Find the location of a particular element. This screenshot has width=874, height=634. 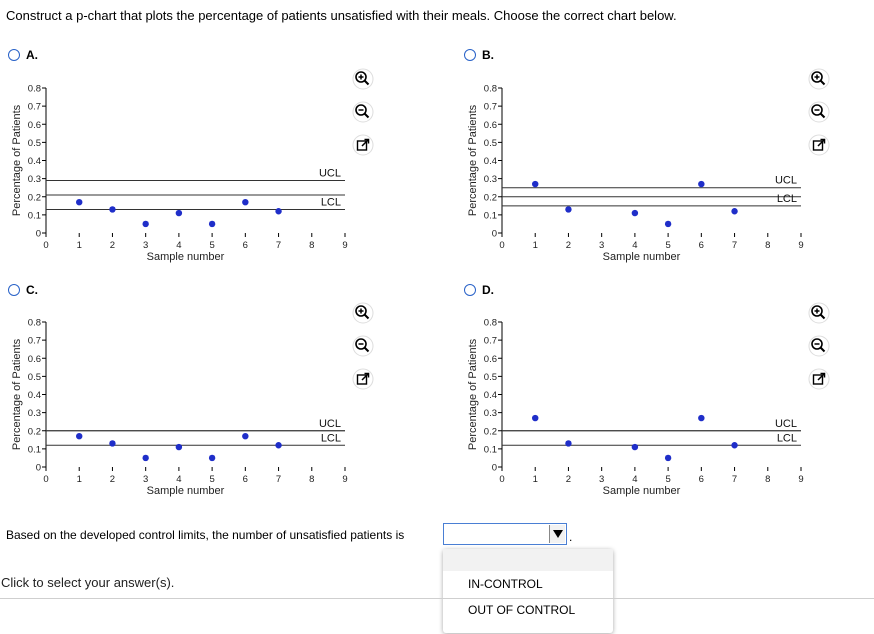

hint-text: Click to select your answer(s). is located at coordinates (88, 582).